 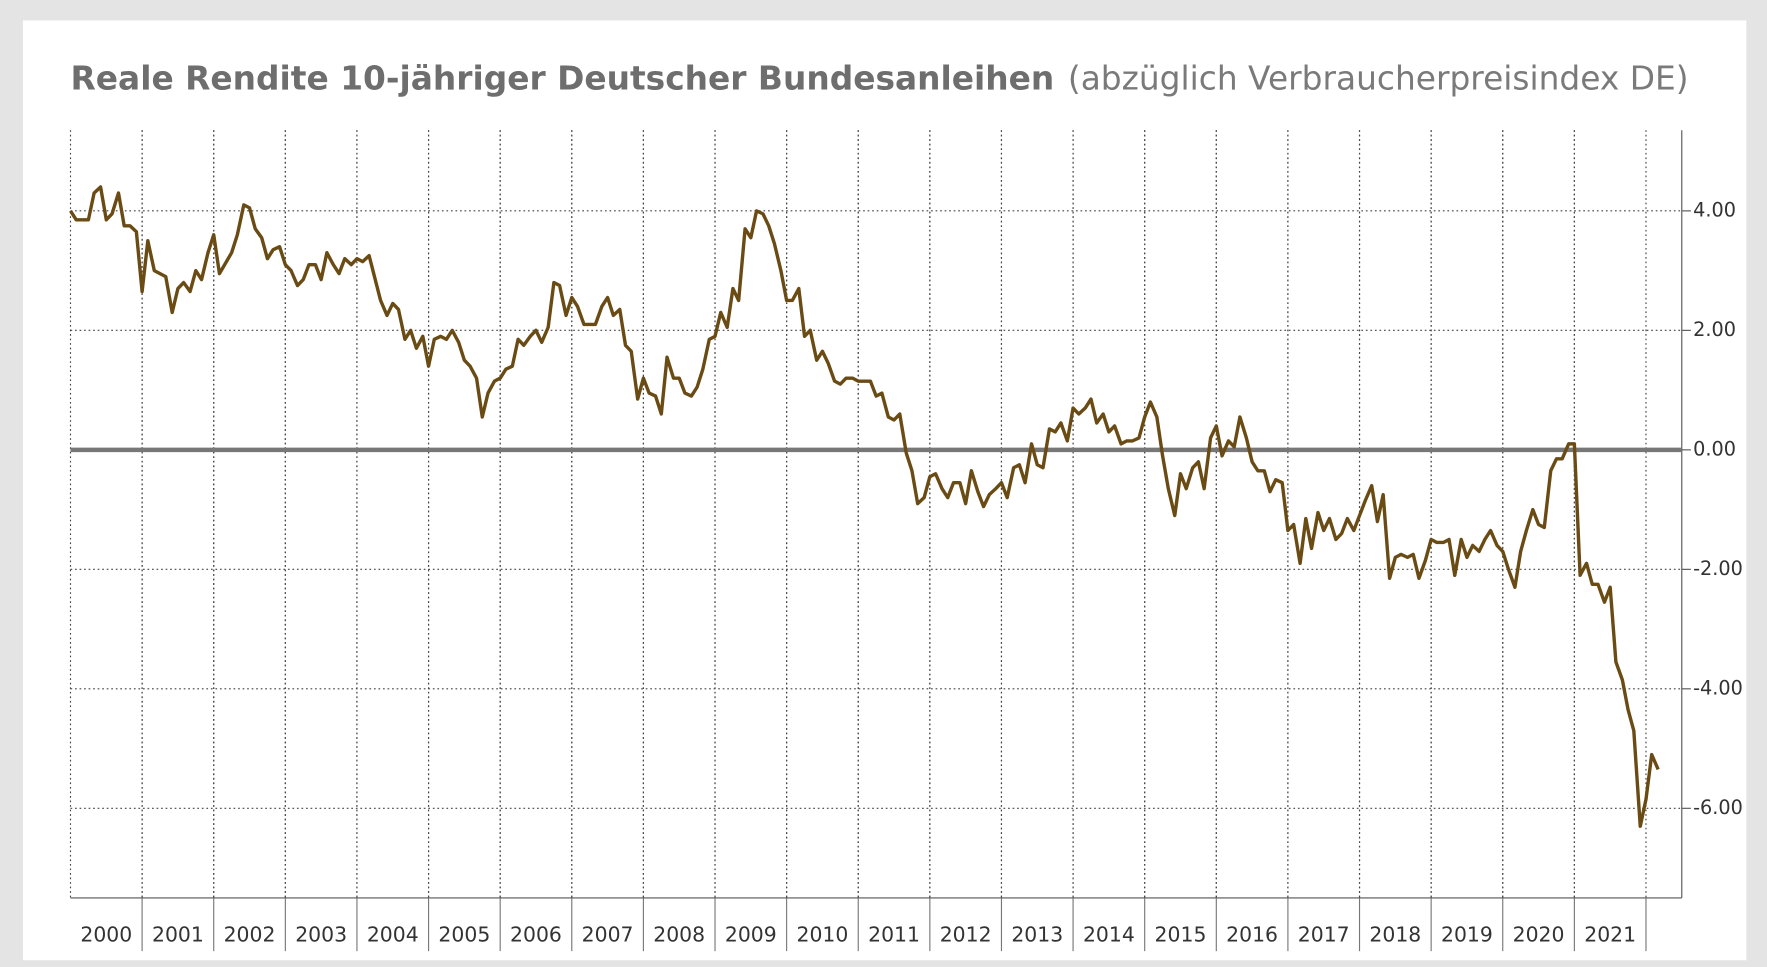 What do you see at coordinates (1718, 807) in the screenshot?
I see `y-tick-label: -6.00` at bounding box center [1718, 807].